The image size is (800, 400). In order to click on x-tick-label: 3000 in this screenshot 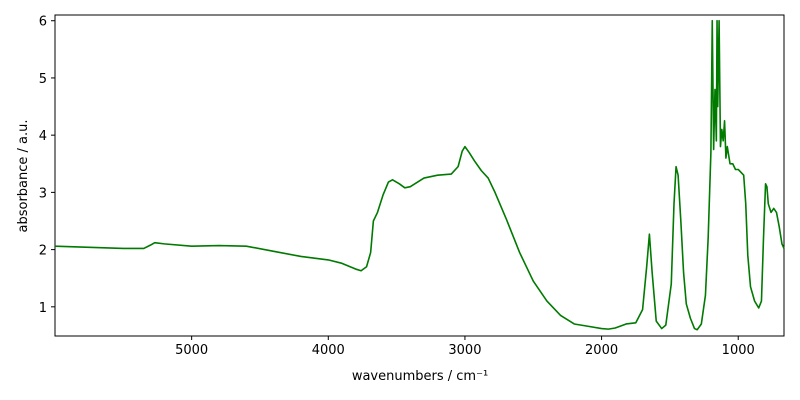, I will do `click(464, 350)`.